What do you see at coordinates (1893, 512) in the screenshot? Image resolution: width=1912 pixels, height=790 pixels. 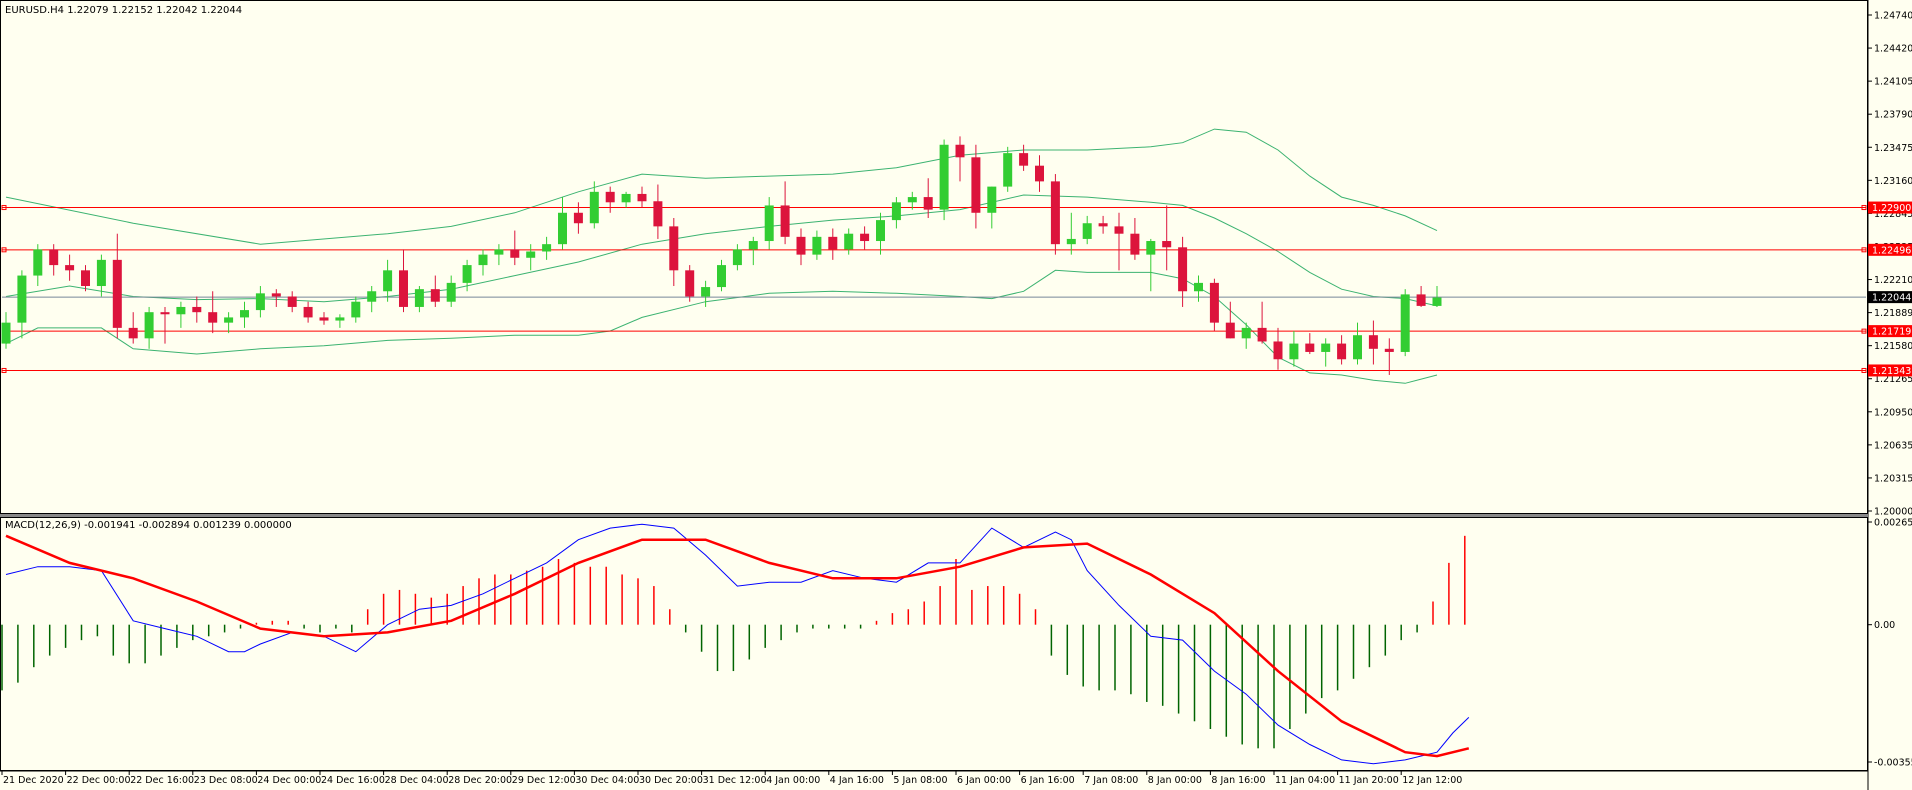 I see `price-tick-label: 1.20000` at bounding box center [1893, 512].